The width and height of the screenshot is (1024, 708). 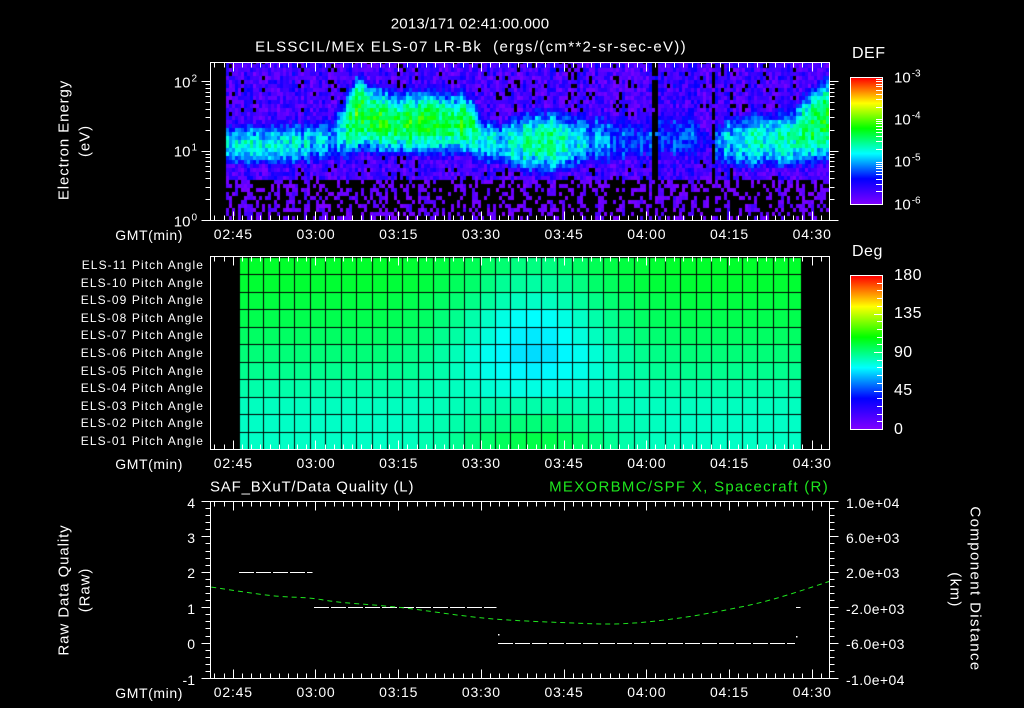 What do you see at coordinates (520, 141) in the screenshot?
I see `electron-energy-spectrogram` at bounding box center [520, 141].